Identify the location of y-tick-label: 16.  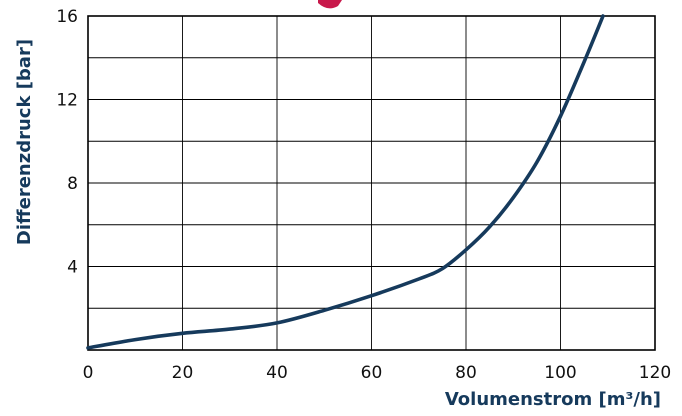
(67, 17).